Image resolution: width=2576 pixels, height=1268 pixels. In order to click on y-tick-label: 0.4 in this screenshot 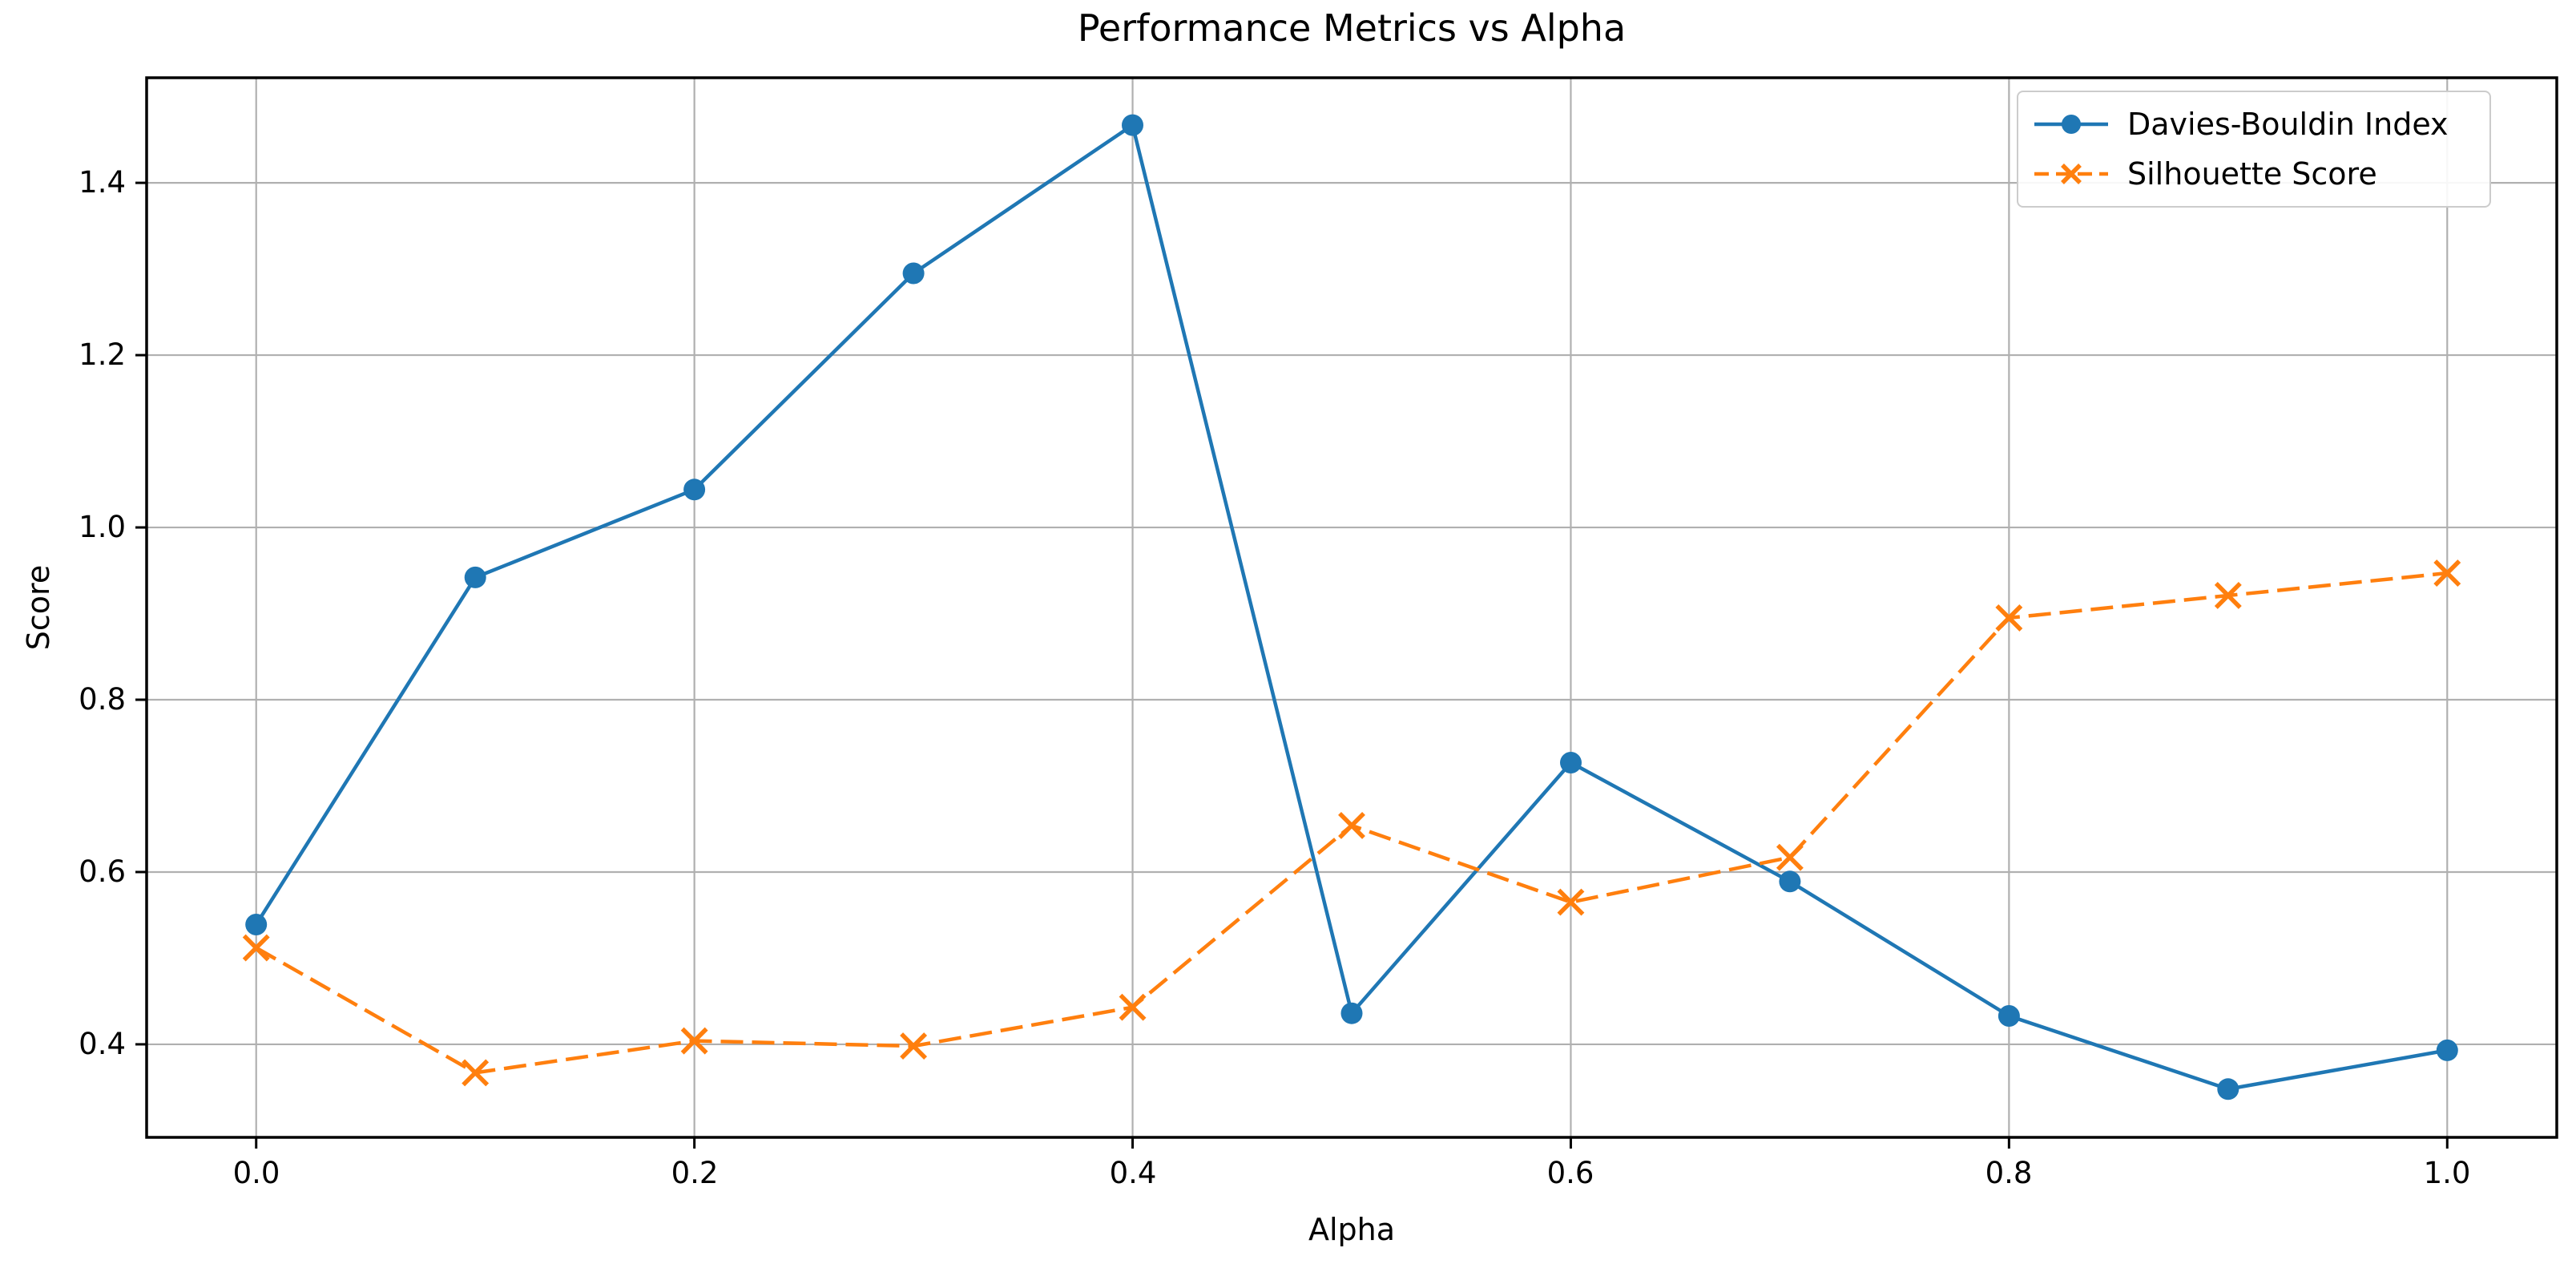, I will do `click(102, 1044)`.